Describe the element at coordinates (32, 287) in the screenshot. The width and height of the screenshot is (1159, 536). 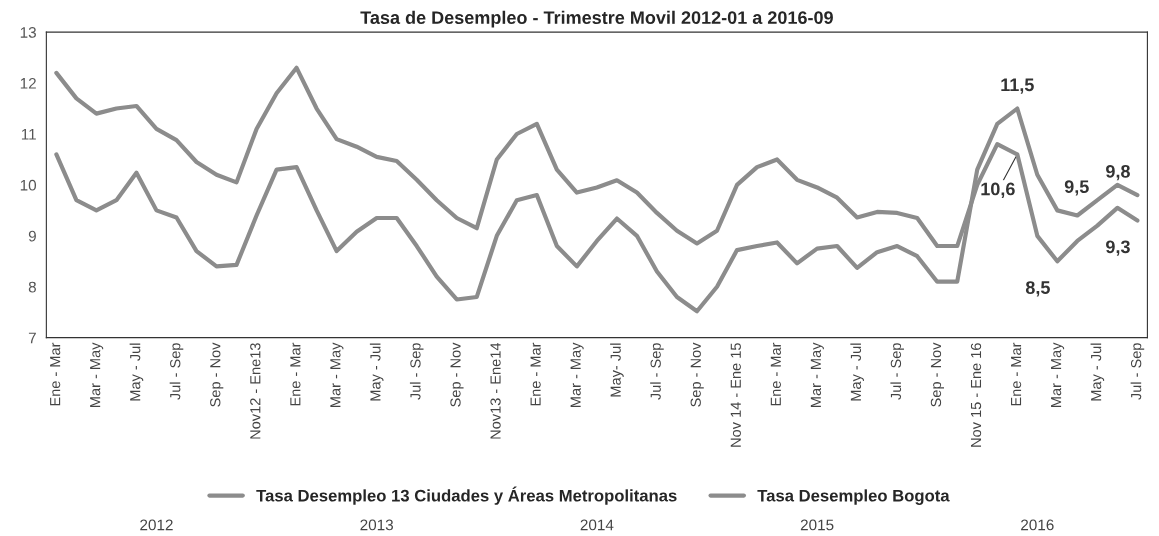
I see `y-tick-label: 8` at that location.